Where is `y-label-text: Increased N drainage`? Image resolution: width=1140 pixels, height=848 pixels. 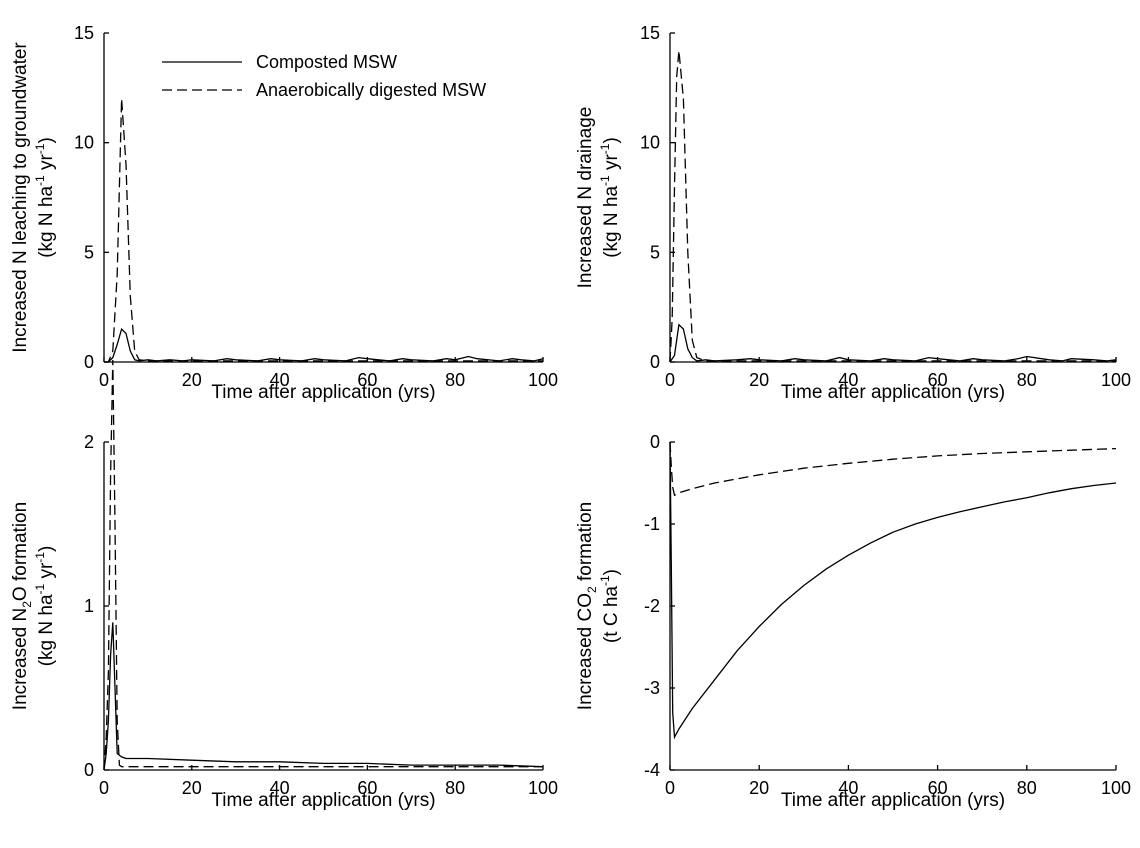 y-label-text: Increased N drainage is located at coordinates (585, 198).